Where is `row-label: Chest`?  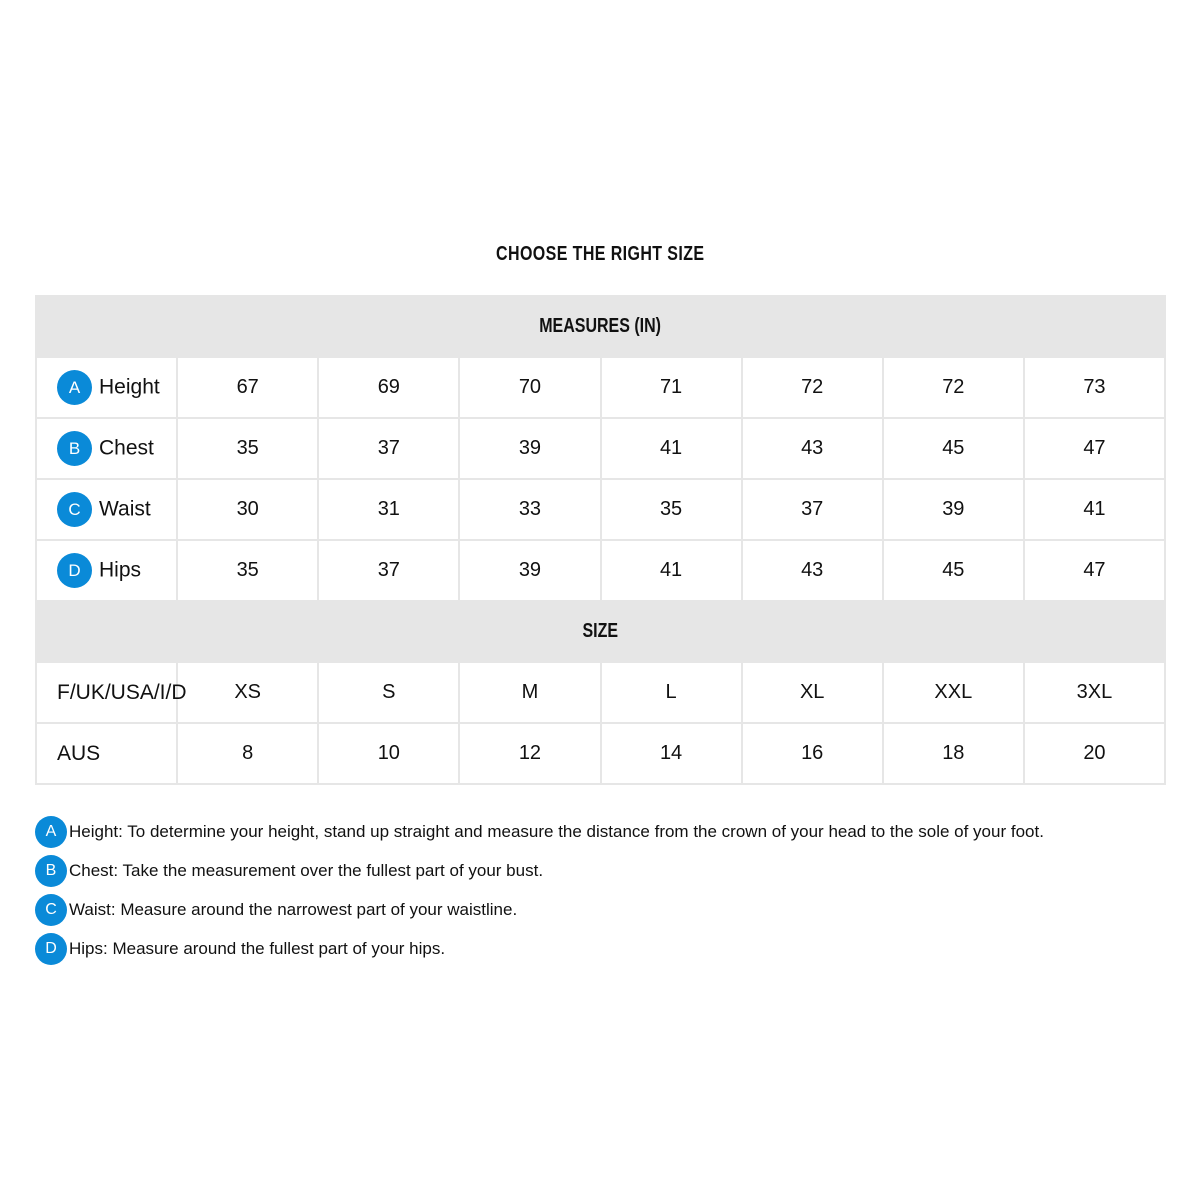
row-label: Chest is located at coordinates (126, 448).